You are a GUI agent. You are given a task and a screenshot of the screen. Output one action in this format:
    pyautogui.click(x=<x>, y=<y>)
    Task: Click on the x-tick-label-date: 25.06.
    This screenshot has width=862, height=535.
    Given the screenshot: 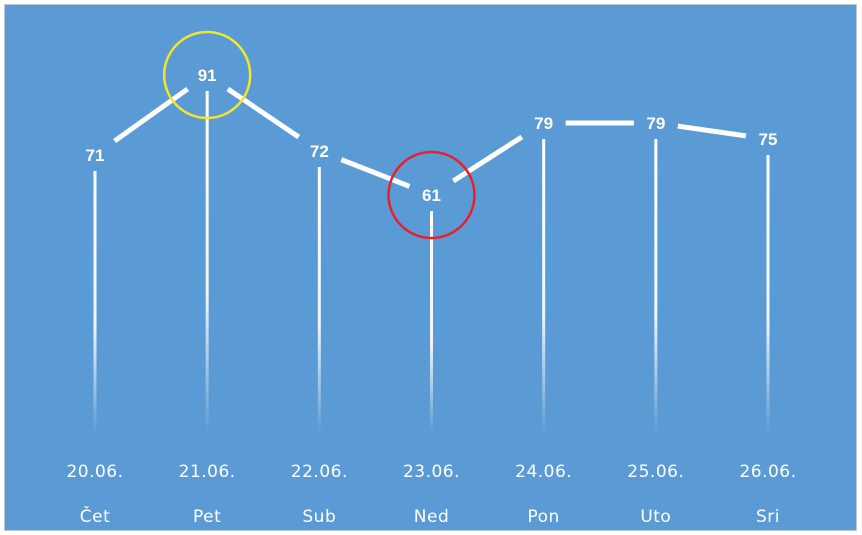 What is the action you would take?
    pyautogui.click(x=655, y=472)
    